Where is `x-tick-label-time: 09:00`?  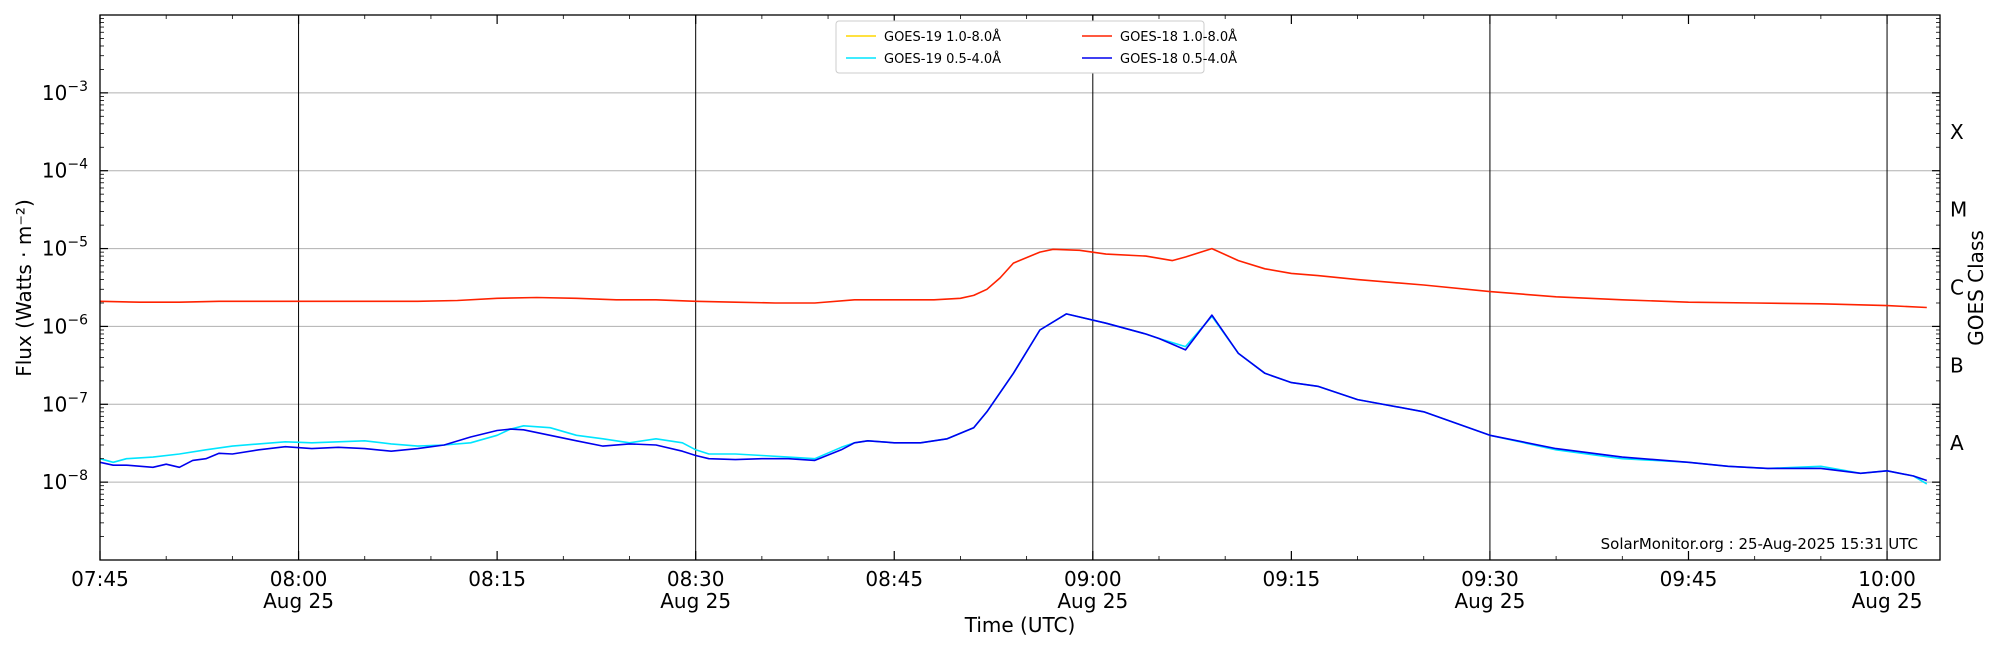 x-tick-label-time: 09:00 is located at coordinates (1093, 579).